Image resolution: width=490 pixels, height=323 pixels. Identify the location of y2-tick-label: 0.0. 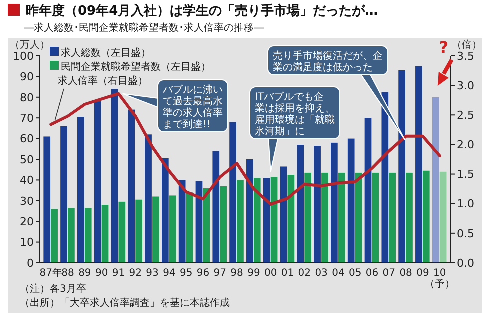
(465, 263).